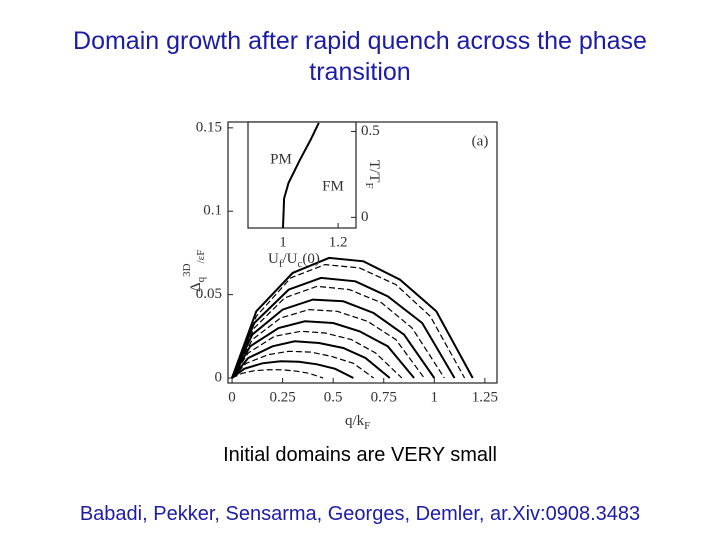 This screenshot has height=540, width=720. Describe the element at coordinates (338, 242) in the screenshot. I see `x-tick-label: 1.2` at that location.